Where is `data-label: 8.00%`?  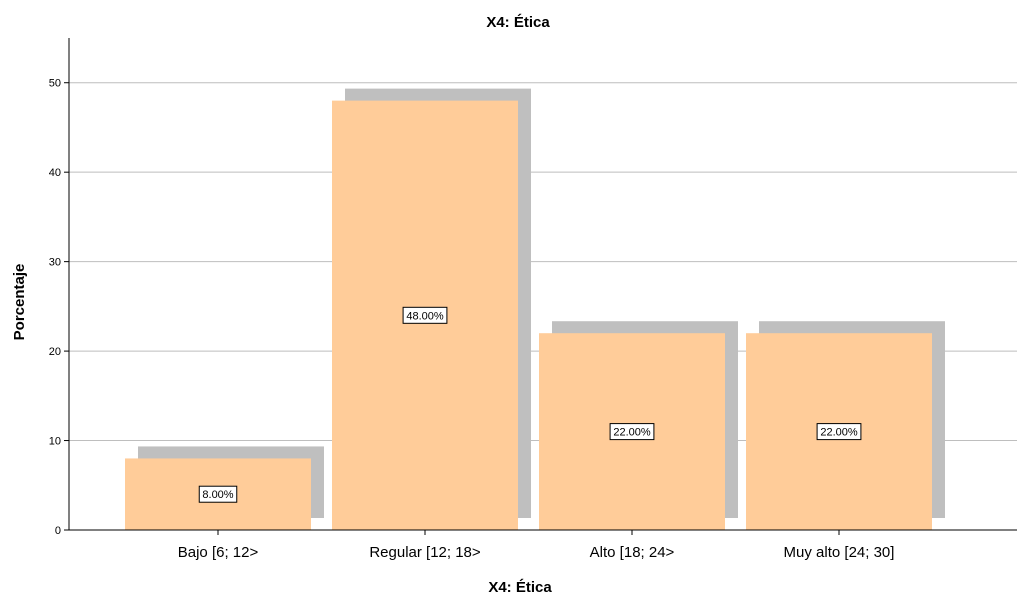
data-label: 8.00% is located at coordinates (217, 495).